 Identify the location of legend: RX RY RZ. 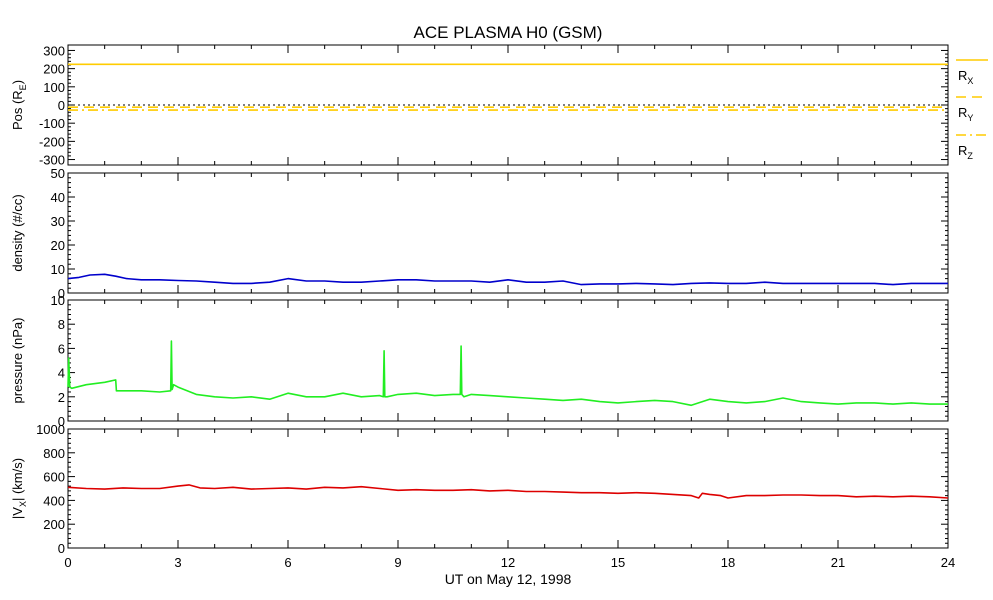
(972, 110).